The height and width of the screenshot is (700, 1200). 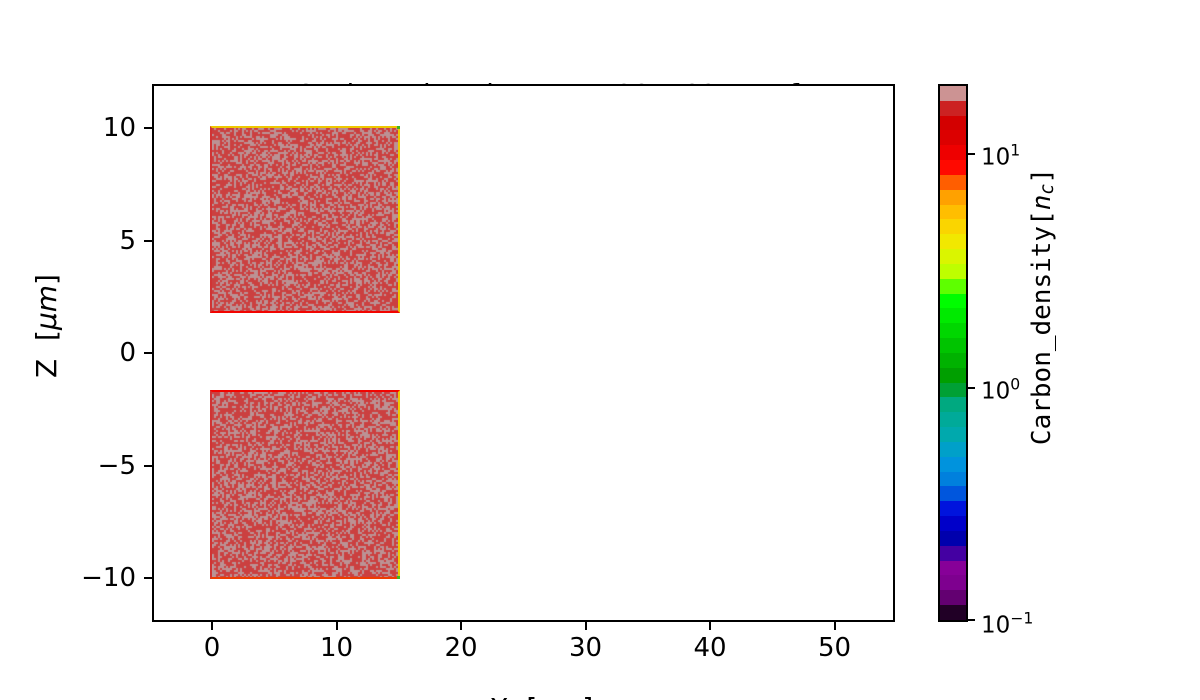 I want to click on y-tick-label: 0, so click(x=127, y=353).